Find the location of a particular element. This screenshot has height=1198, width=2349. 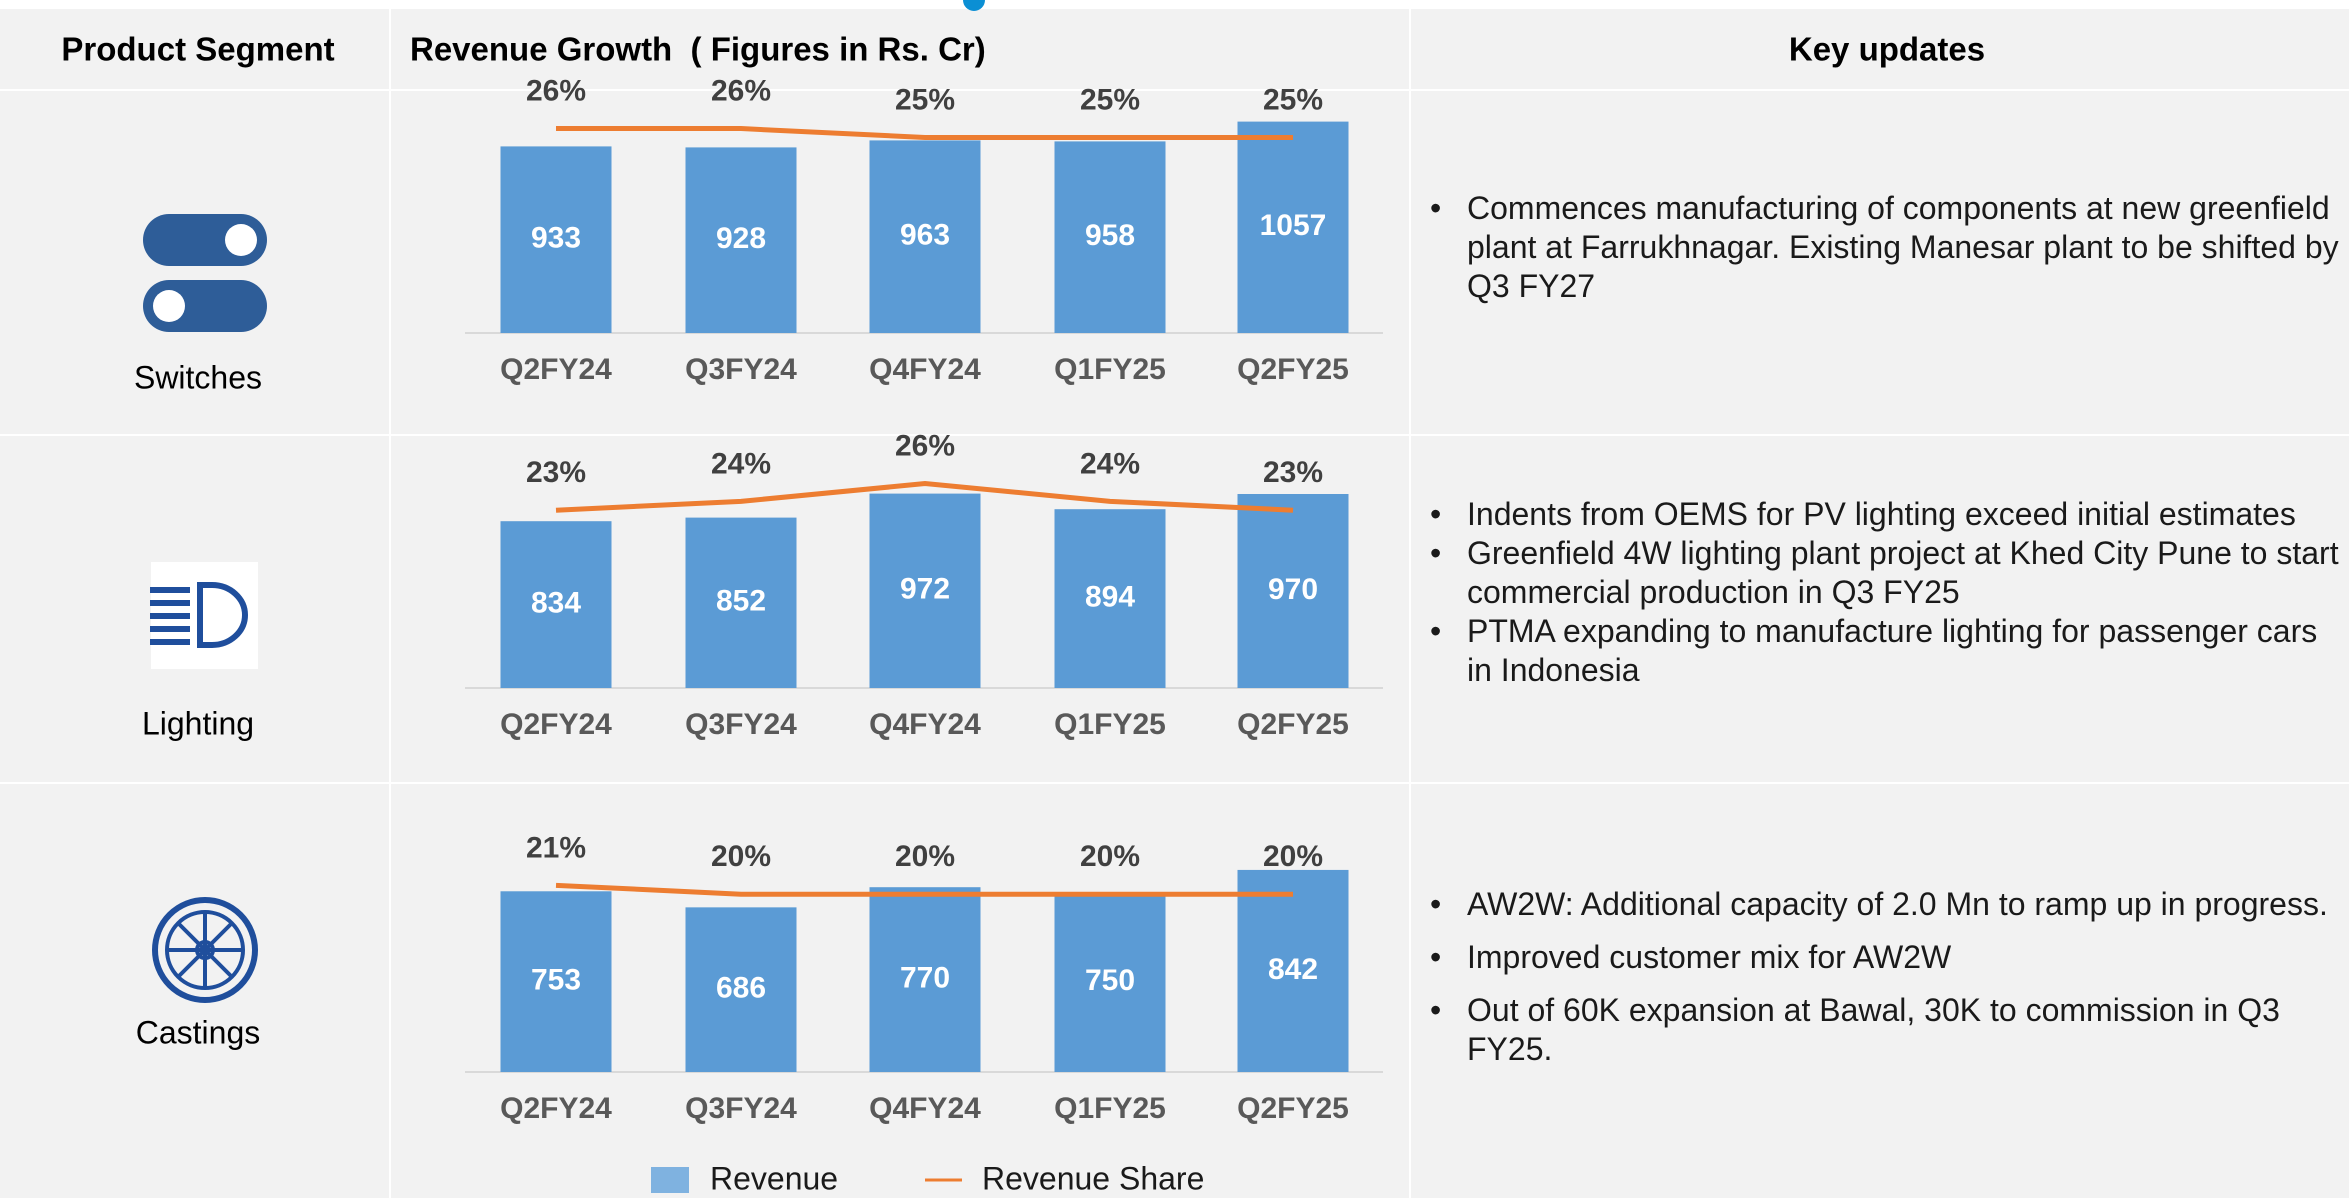

update-item: Improved customer mix for AW2W is located at coordinates (1885, 957).